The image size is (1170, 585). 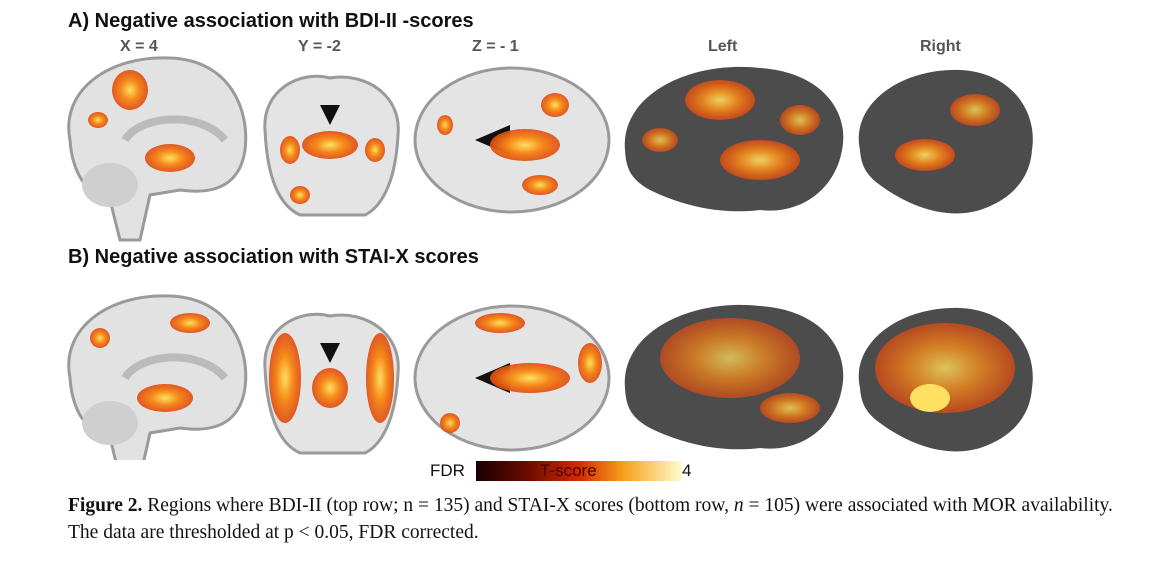 What do you see at coordinates (734, 377) in the screenshot?
I see `left-hemisphere-b` at bounding box center [734, 377].